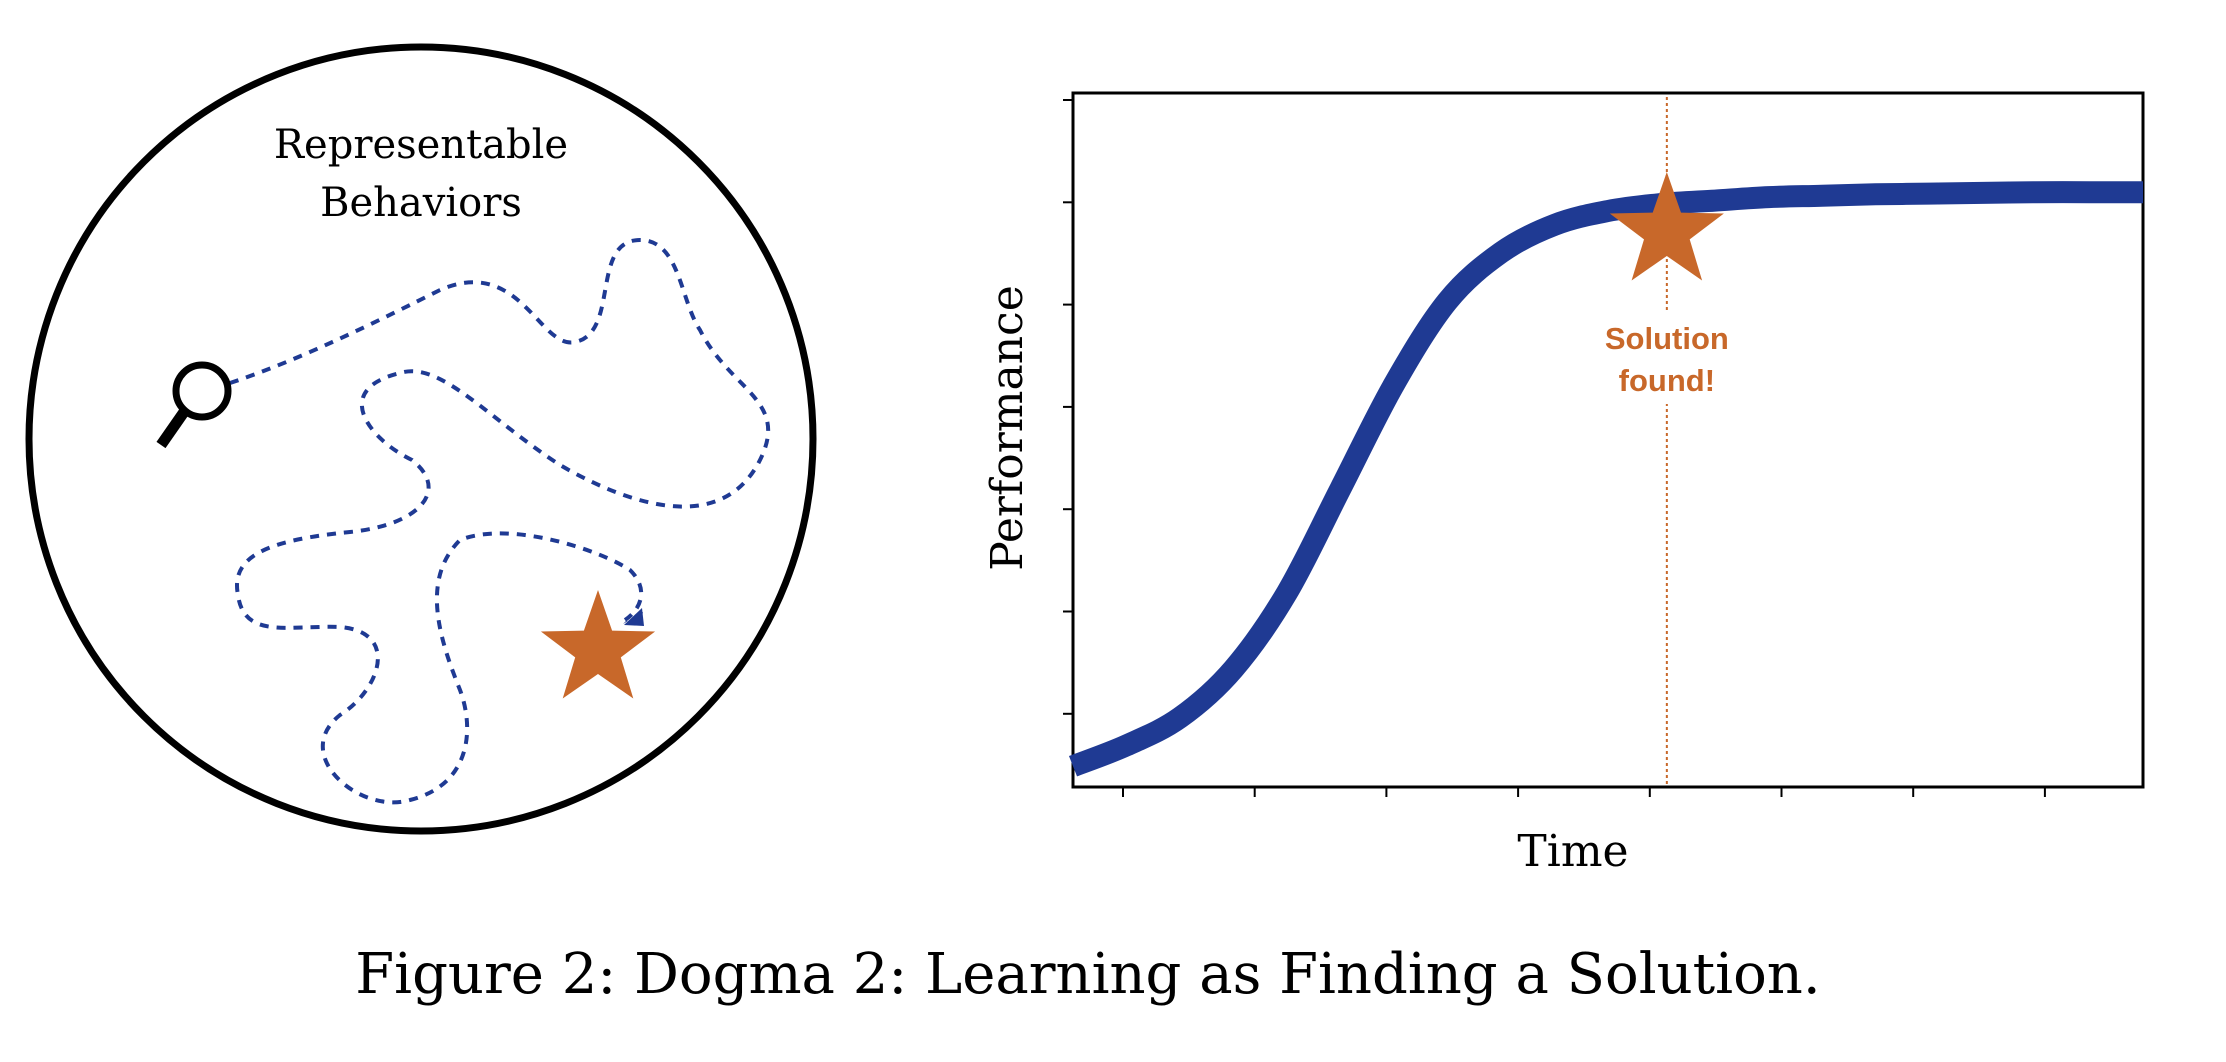 This screenshot has width=2226, height=1062. I want to click on behavior-space-label-line1: Representable, so click(421, 145).